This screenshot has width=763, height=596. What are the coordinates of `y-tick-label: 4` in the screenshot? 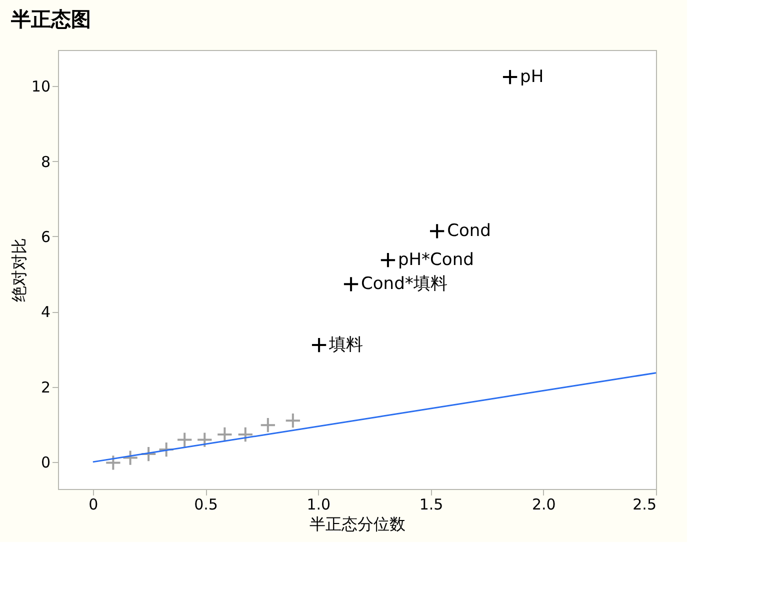 It's located at (45, 312).